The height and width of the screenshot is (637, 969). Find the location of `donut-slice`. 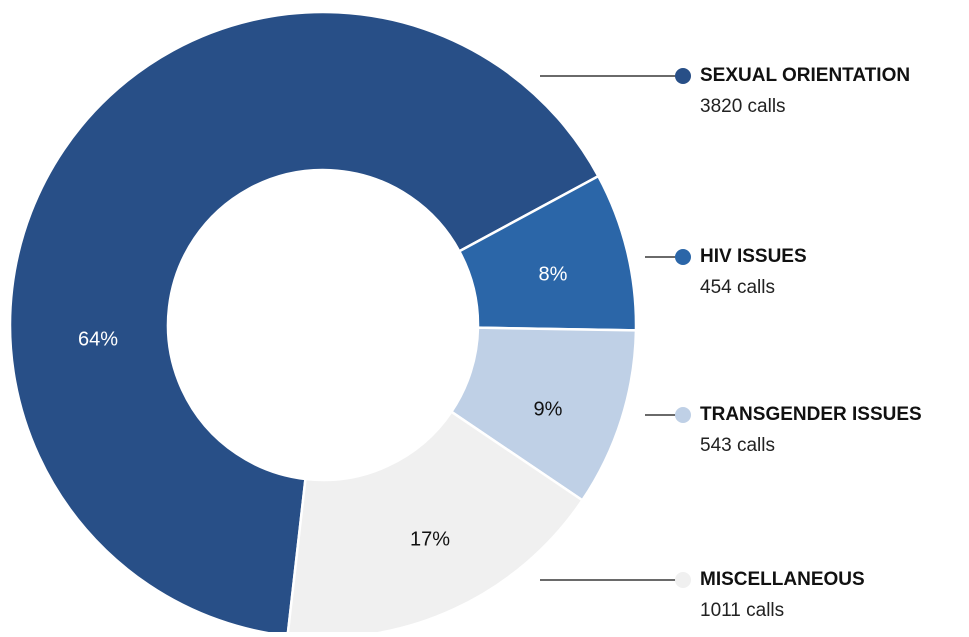

donut-slice is located at coordinates (435, 523).